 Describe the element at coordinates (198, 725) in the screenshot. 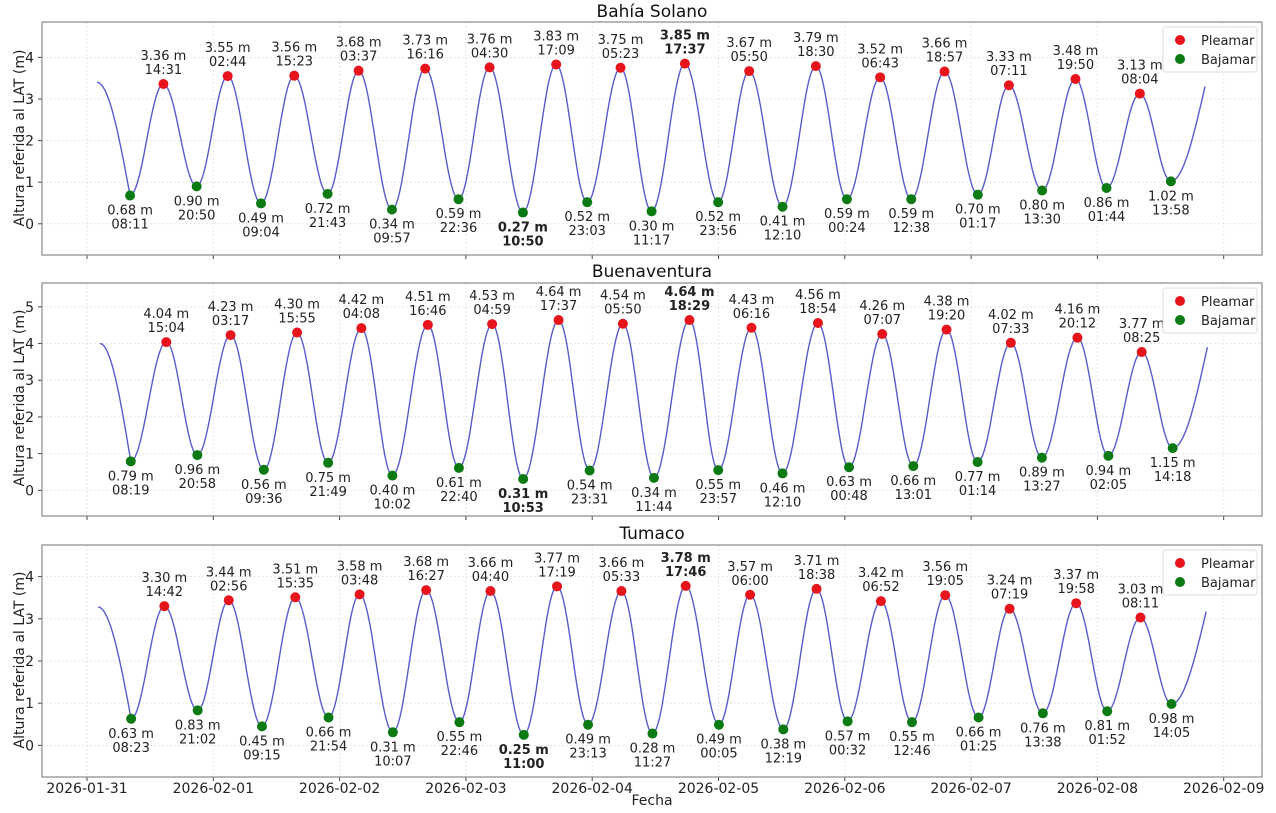

I see `low-tide-height-label: 0.83 m` at that location.